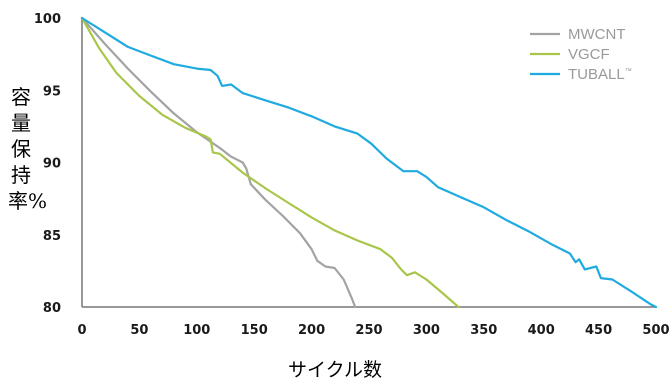 The height and width of the screenshot is (387, 670). What do you see at coordinates (196, 330) in the screenshot?
I see `x-tick-label: 100` at bounding box center [196, 330].